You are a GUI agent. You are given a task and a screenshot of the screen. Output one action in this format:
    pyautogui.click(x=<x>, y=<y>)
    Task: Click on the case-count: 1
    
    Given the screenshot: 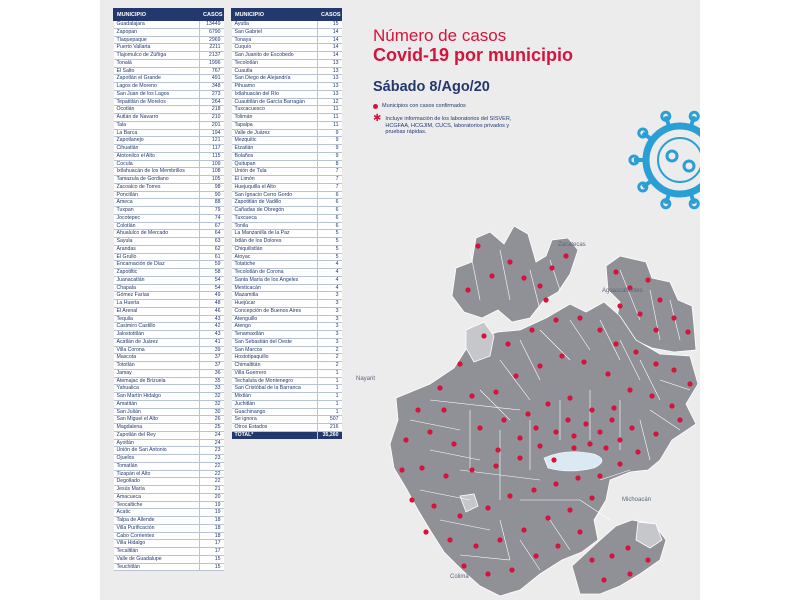 What is the action you would take?
    pyautogui.click(x=329, y=373)
    